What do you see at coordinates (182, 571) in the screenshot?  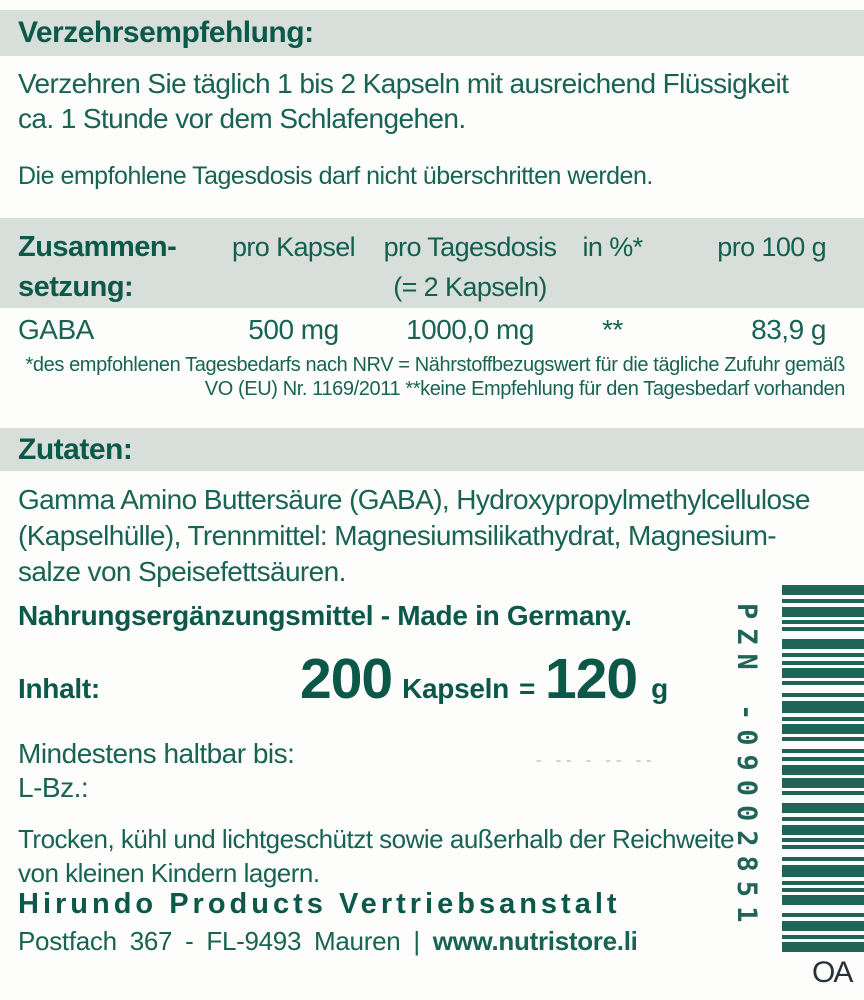 I see `ingredients-line3: salze von Speisefettsäuren.` at bounding box center [182, 571].